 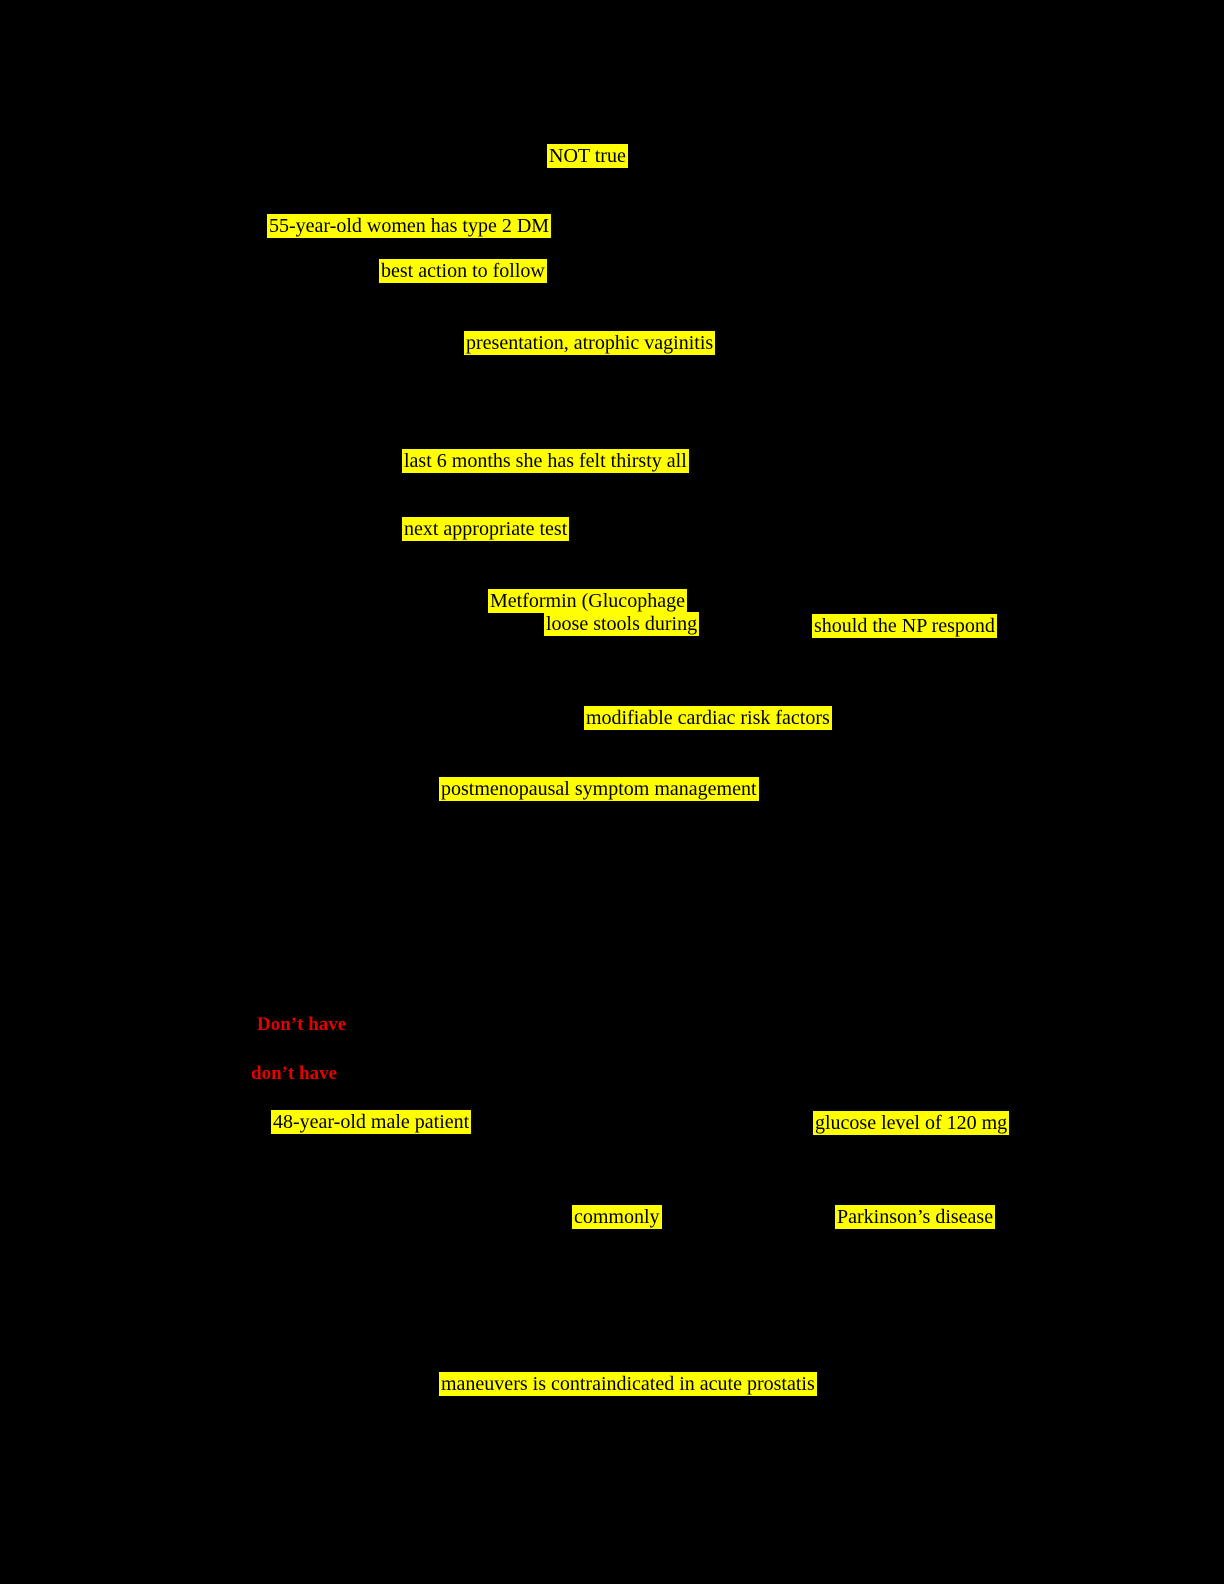 I want to click on highlight-glucose-120: glucose level of 120 mg, so click(x=911, y=1123).